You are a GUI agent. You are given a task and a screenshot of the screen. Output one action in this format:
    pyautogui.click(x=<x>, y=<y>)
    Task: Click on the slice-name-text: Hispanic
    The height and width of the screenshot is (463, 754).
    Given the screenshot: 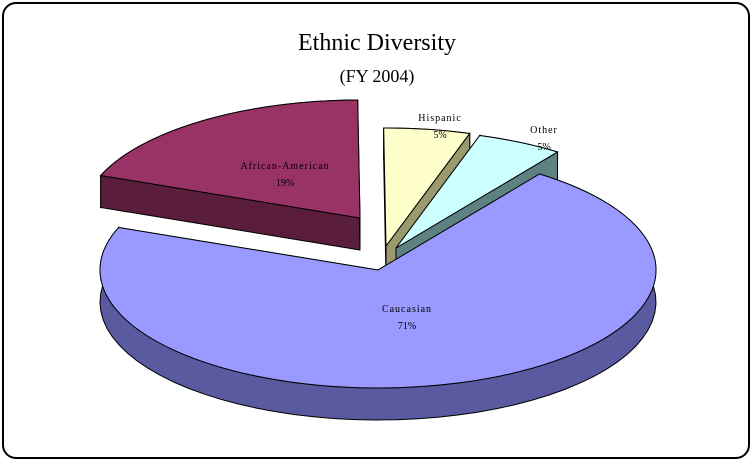 What is the action you would take?
    pyautogui.click(x=440, y=118)
    